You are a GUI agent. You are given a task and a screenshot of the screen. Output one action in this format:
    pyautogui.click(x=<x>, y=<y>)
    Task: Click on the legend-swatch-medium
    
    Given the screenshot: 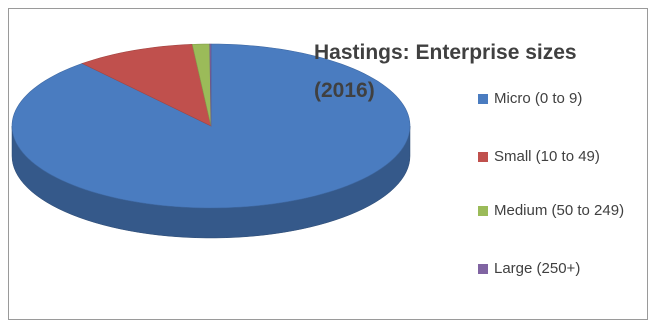 What is the action you would take?
    pyautogui.click(x=483, y=211)
    